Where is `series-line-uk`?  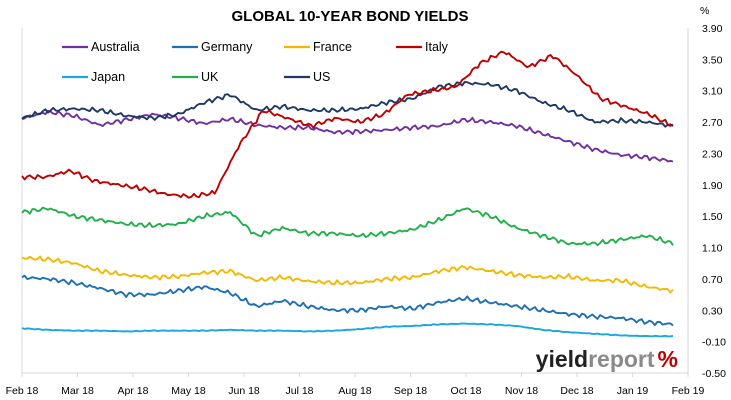 series-line-uk is located at coordinates (347, 226).